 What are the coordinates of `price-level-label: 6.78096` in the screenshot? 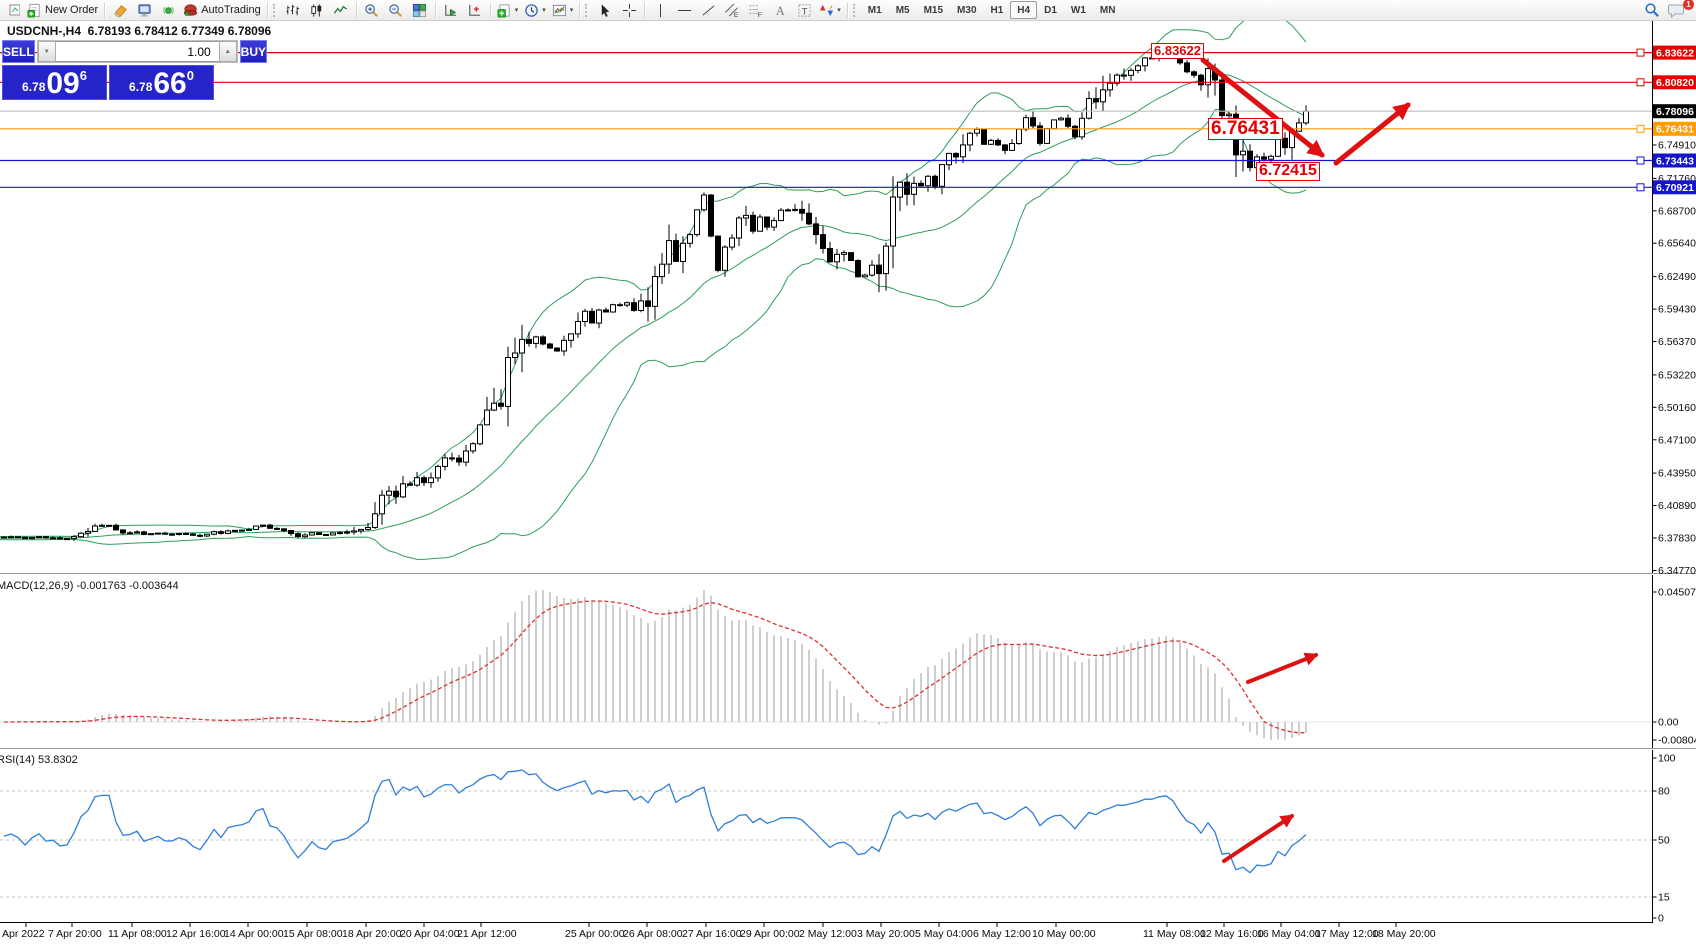 It's located at (1675, 112).